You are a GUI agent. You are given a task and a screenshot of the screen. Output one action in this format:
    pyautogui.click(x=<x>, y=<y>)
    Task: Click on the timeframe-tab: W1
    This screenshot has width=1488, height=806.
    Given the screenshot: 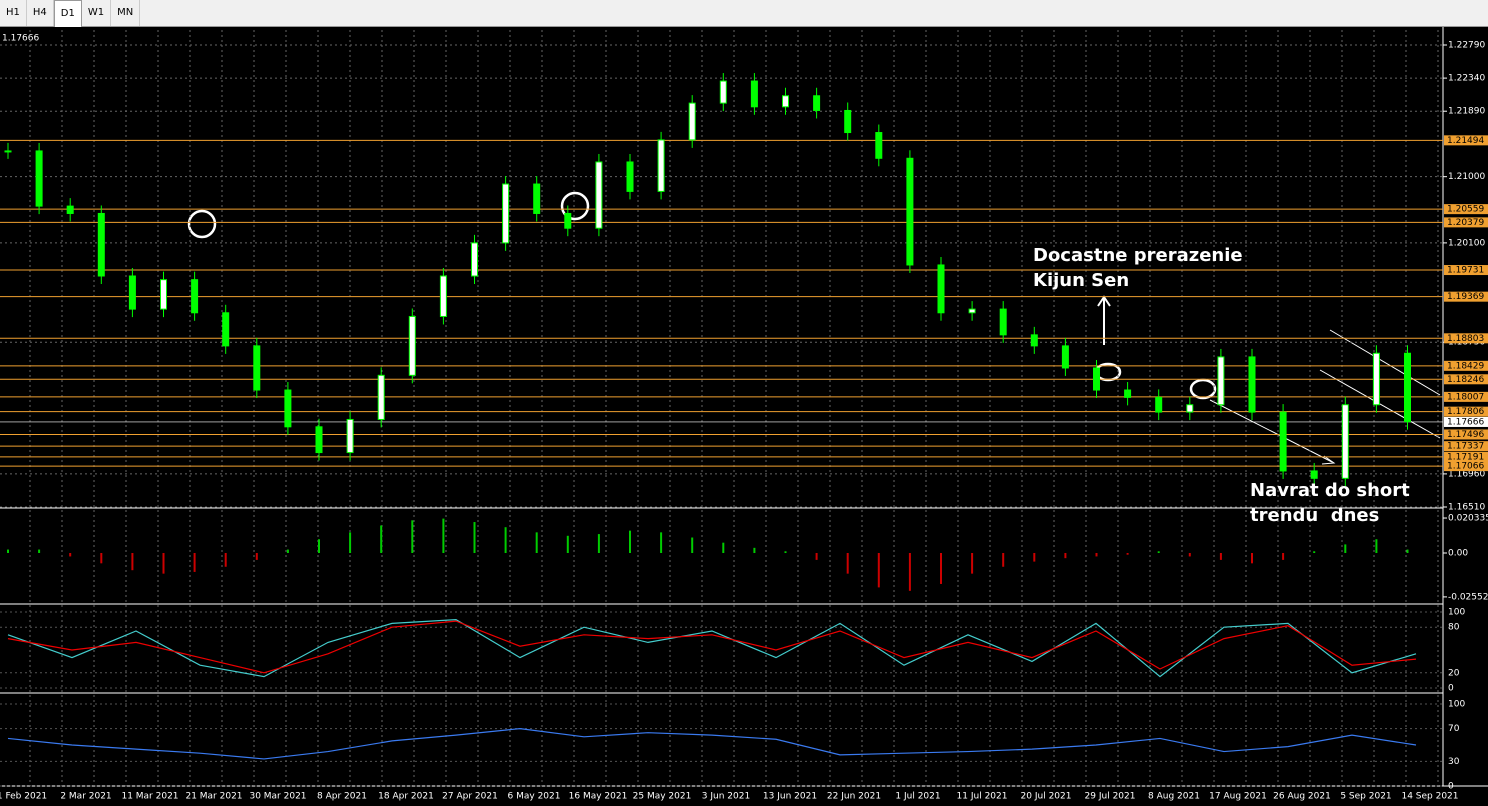 What is the action you would take?
    pyautogui.click(x=97, y=13)
    